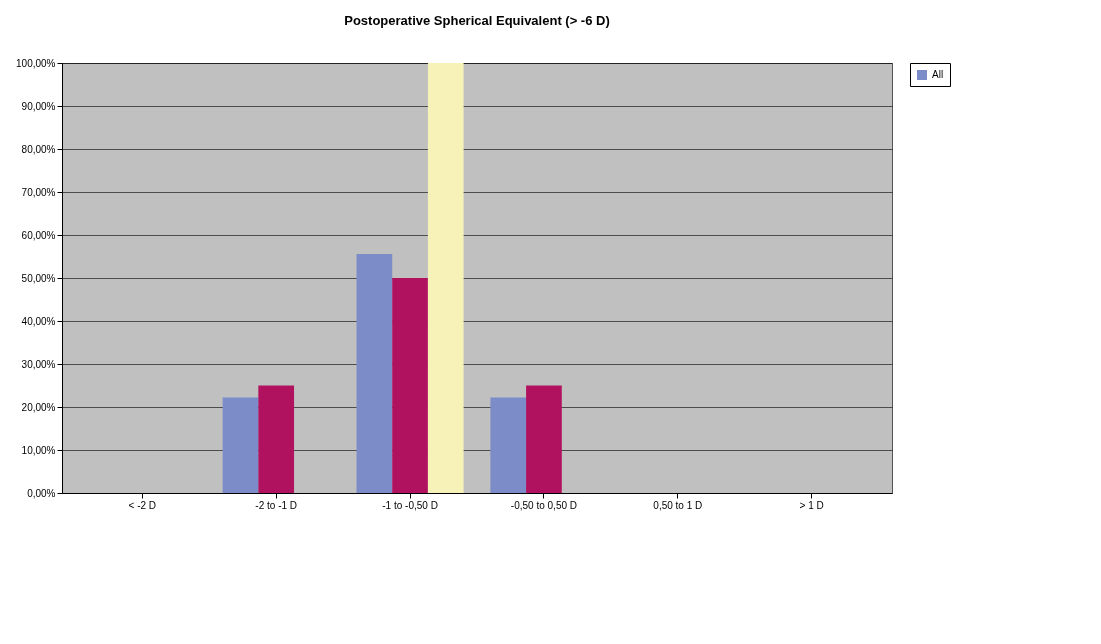 This screenshot has height=644, width=1101. What do you see at coordinates (41, 493) in the screenshot?
I see `y-tick-label: 0,00%` at bounding box center [41, 493].